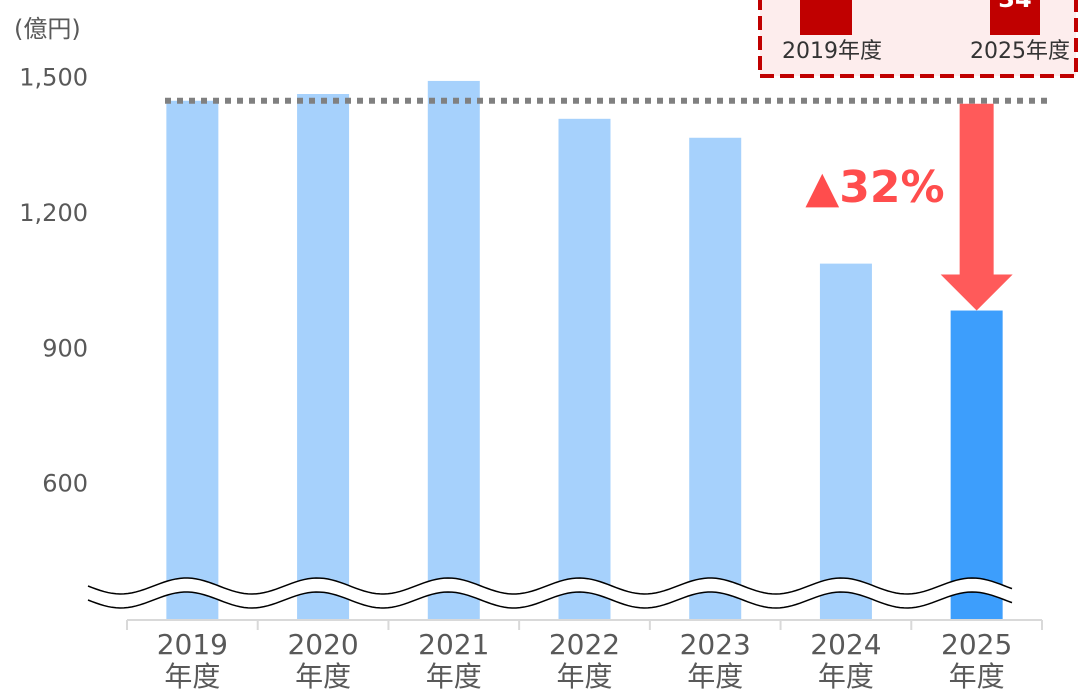 This screenshot has width=1080, height=693. I want to click on x-tick-label: 2024, so click(845, 644).